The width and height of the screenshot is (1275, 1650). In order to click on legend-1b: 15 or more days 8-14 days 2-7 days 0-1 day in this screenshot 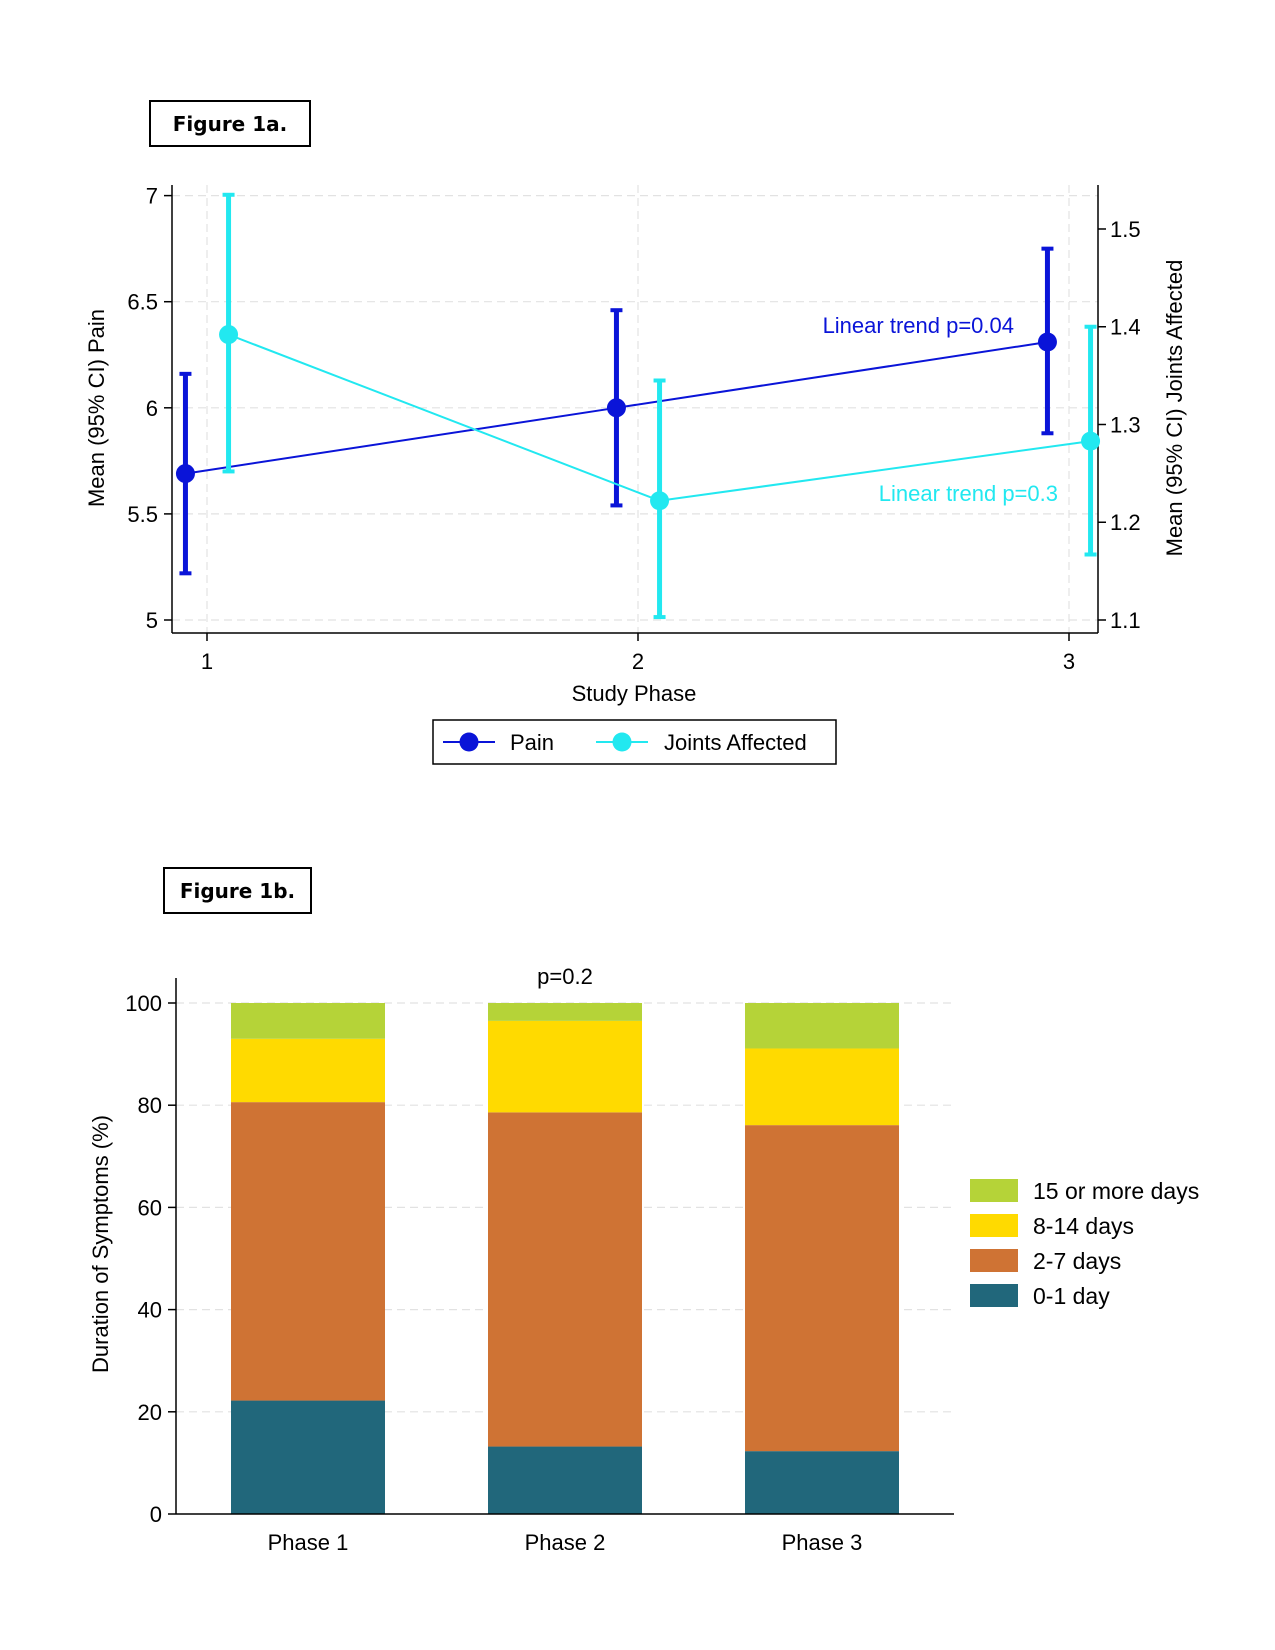, I will do `click(1084, 1243)`.